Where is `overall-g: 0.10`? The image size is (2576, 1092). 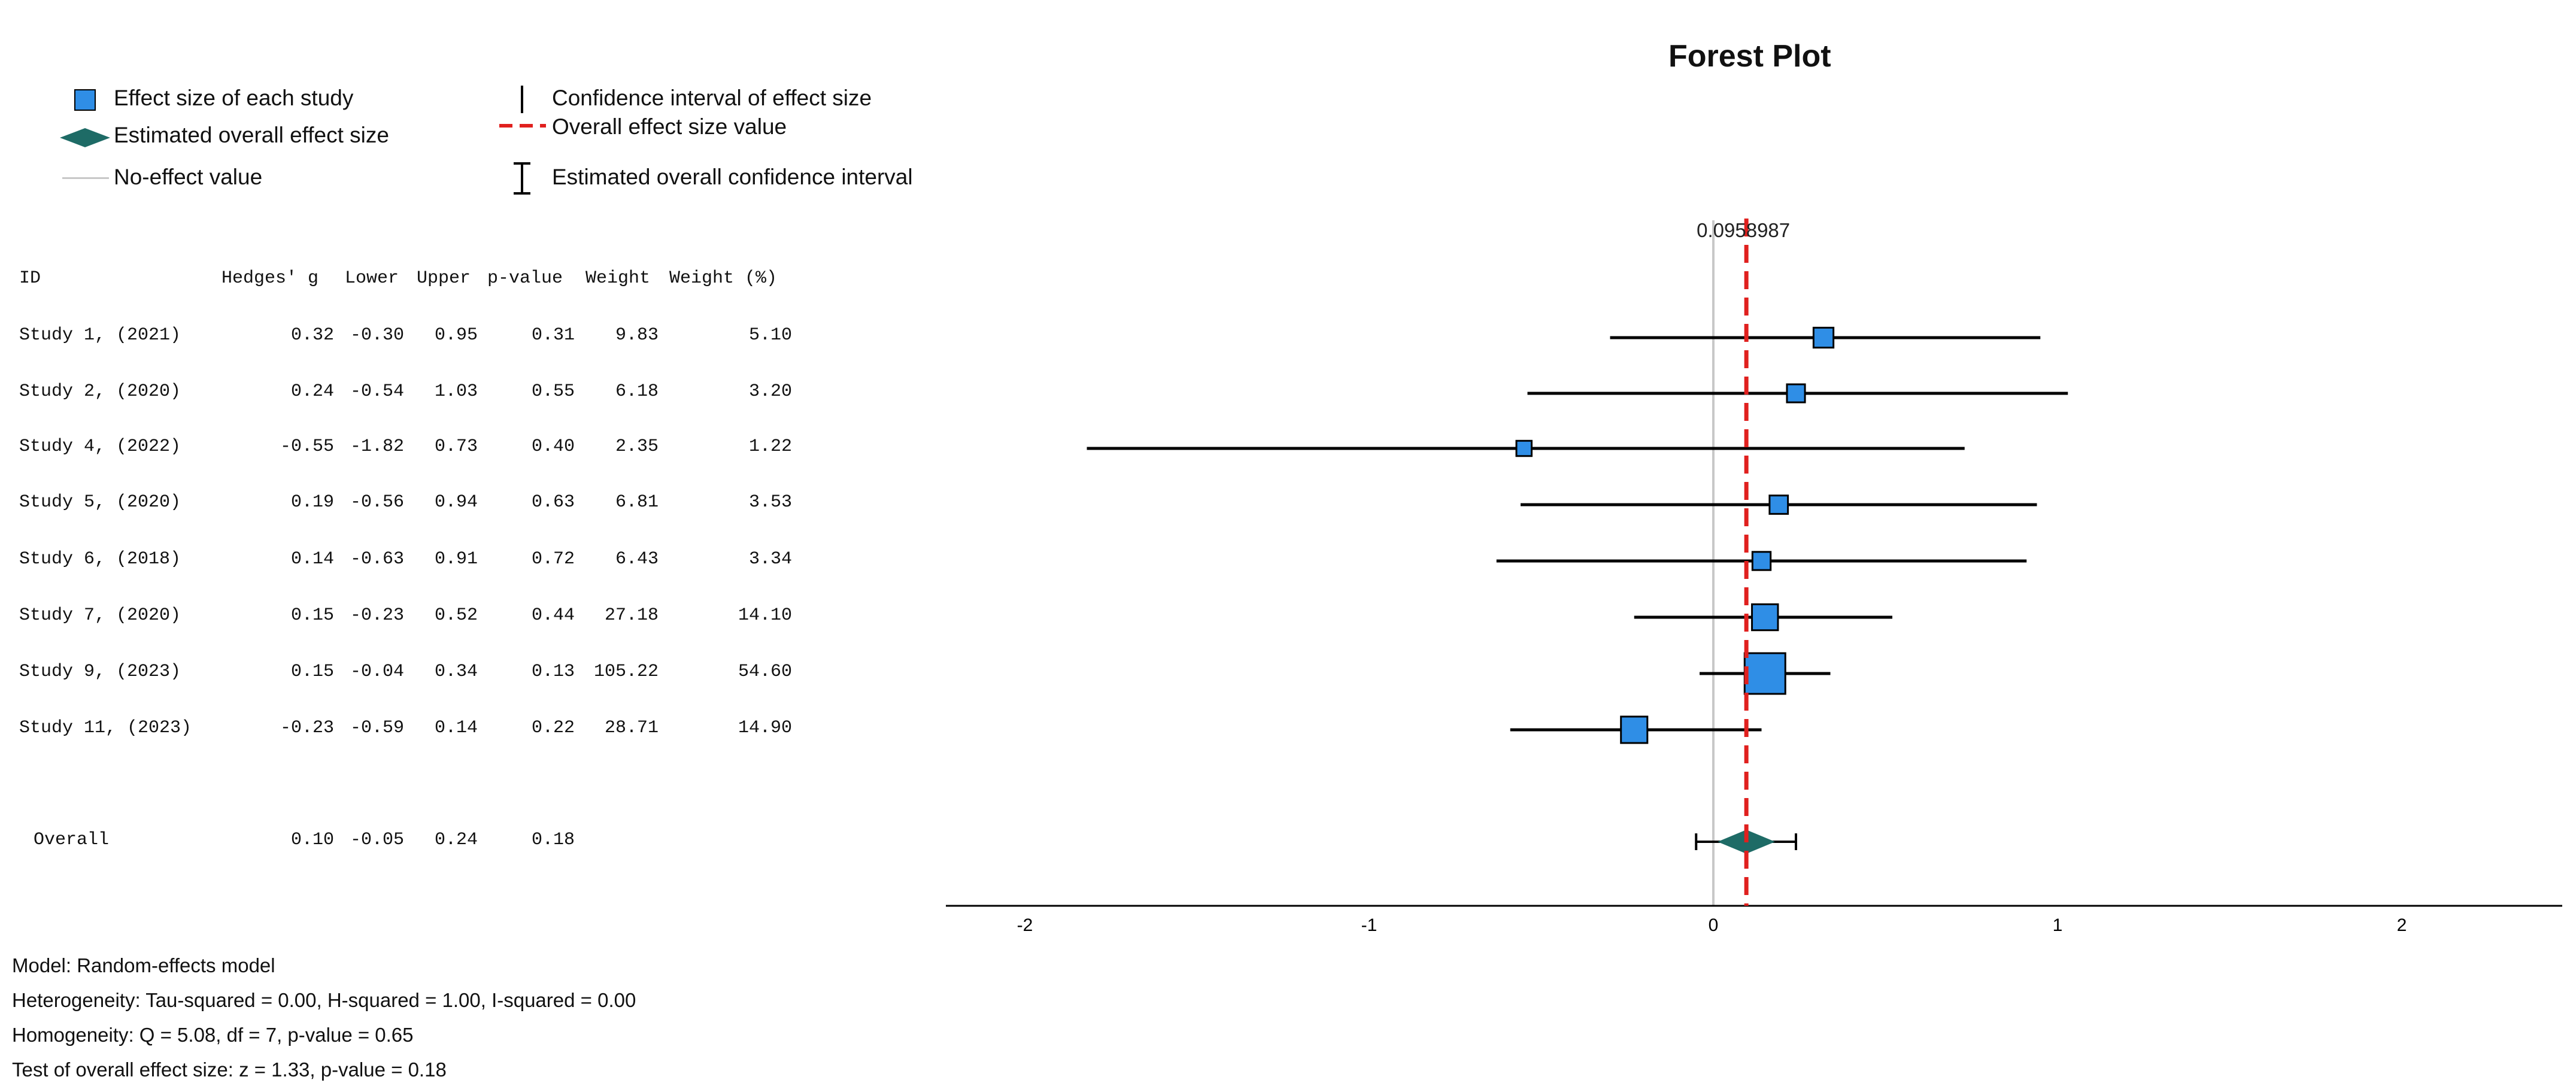 overall-g: 0.10 is located at coordinates (312, 840).